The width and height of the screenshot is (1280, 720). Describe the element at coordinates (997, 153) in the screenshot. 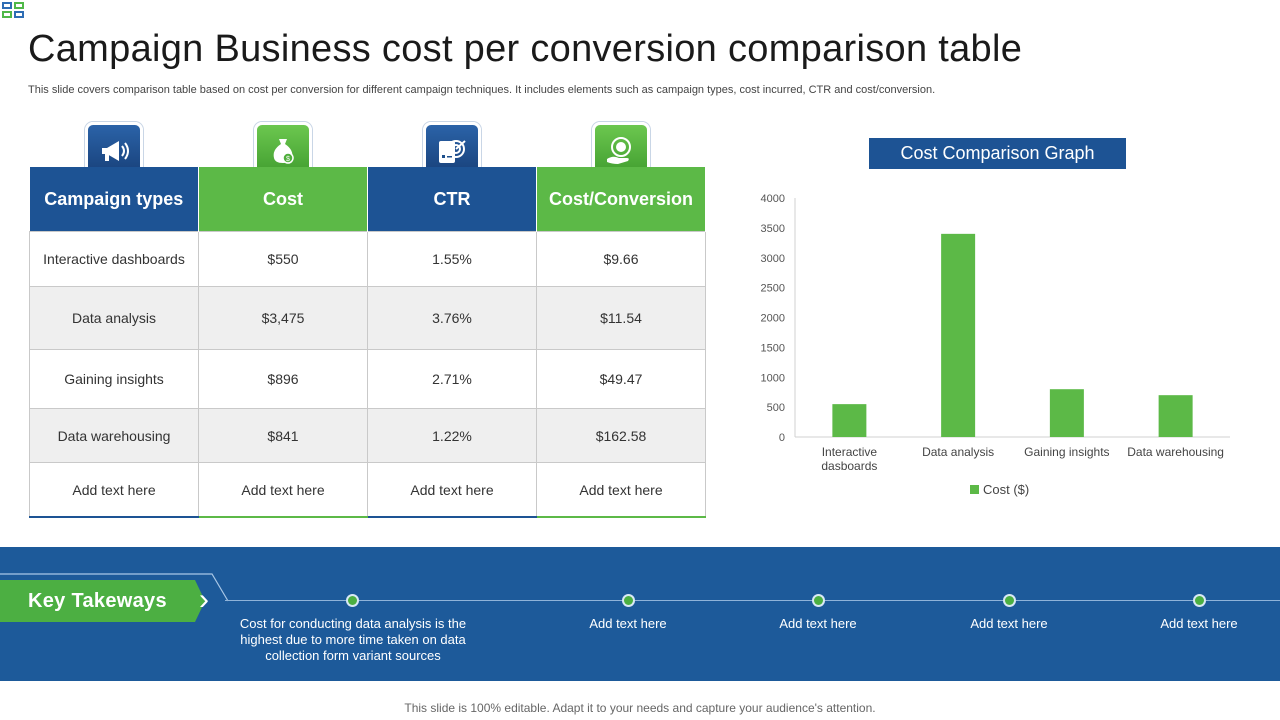

I see `chart-title: Cost Comparison Graph` at that location.